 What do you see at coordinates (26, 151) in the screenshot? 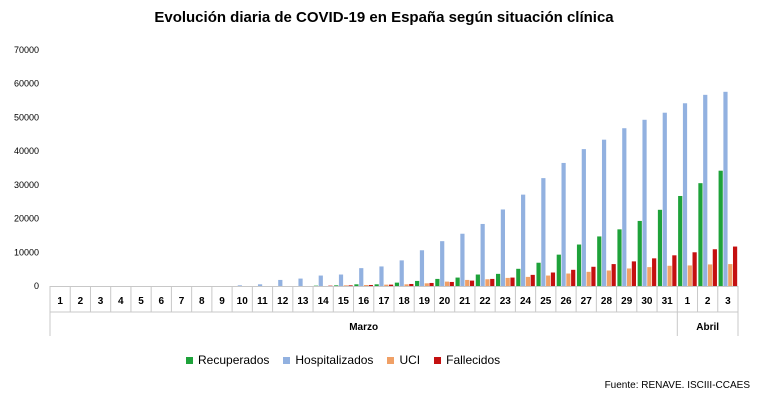
I see `y-tick-label: 40000` at bounding box center [26, 151].